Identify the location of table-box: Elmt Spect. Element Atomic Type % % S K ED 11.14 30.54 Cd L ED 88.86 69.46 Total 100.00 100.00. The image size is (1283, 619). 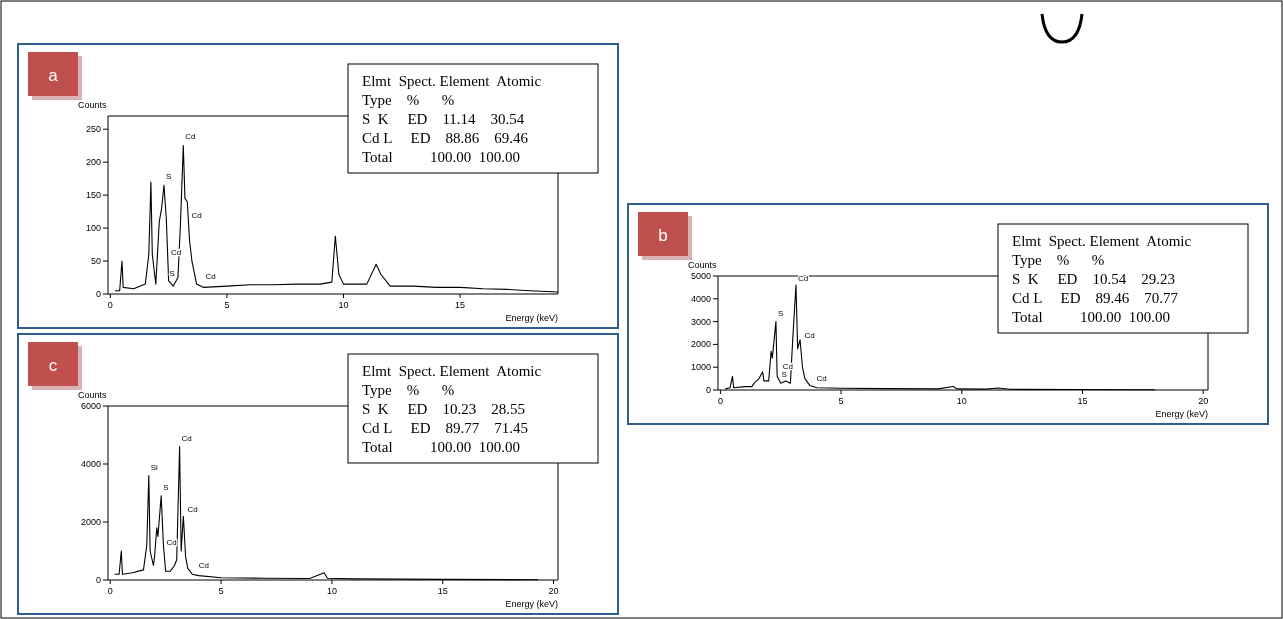
(473, 118).